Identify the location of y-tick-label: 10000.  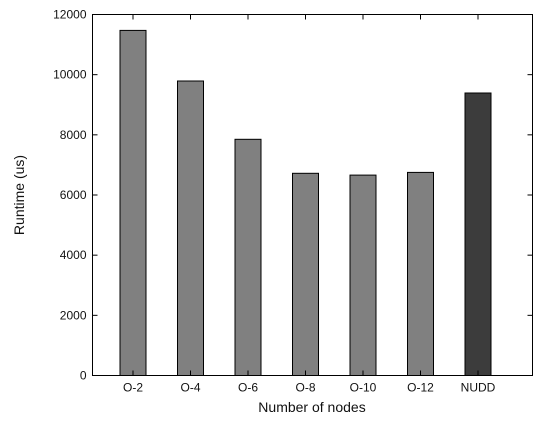
(70, 75).